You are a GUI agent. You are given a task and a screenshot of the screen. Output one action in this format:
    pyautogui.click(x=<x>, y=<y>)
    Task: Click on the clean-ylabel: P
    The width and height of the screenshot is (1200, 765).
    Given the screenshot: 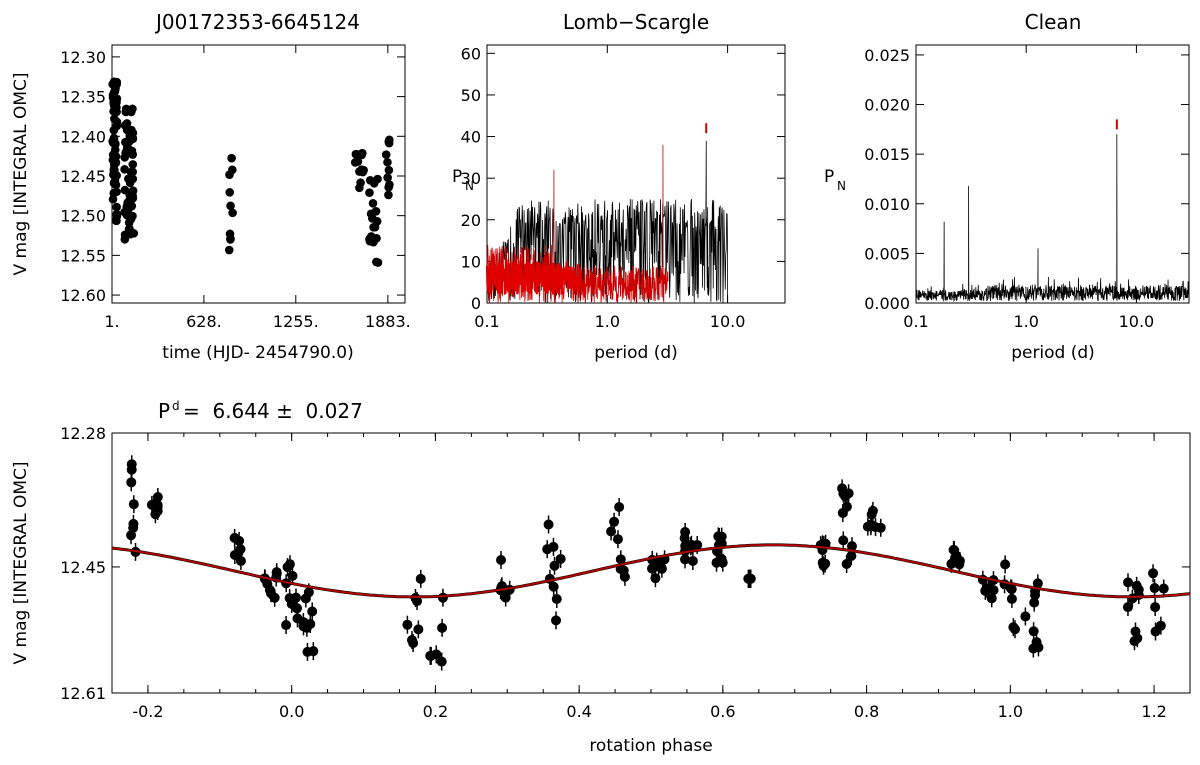 What is the action you would take?
    pyautogui.click(x=829, y=177)
    